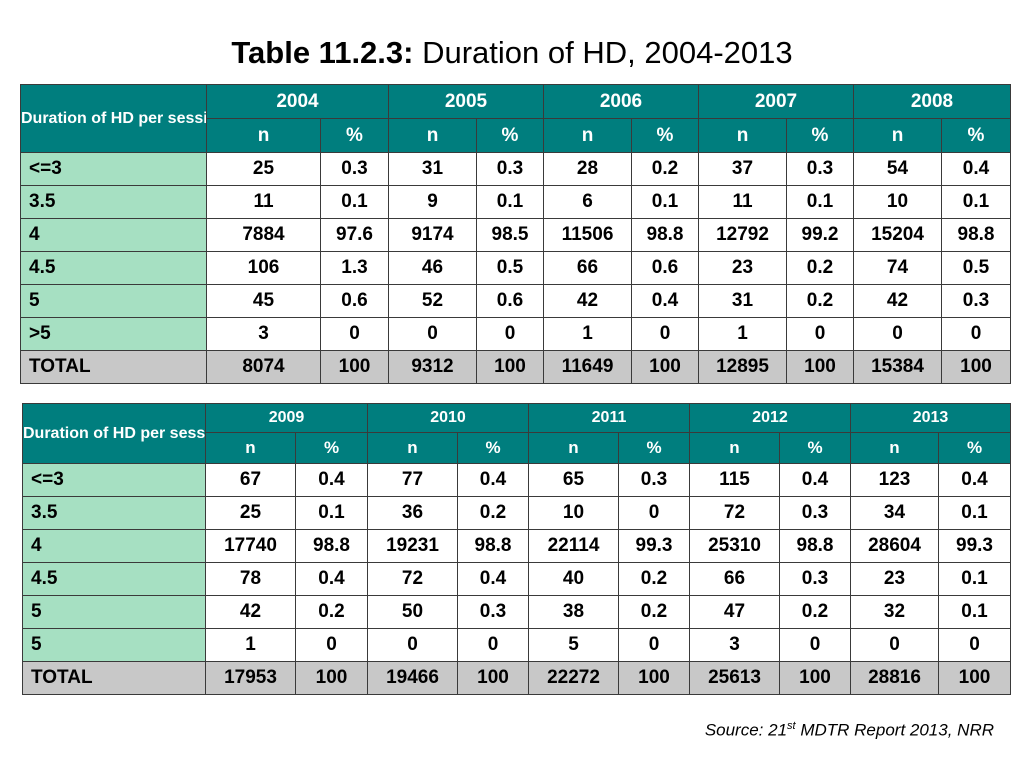 The height and width of the screenshot is (768, 1024). I want to click on cell-count: 47, so click(734, 612).